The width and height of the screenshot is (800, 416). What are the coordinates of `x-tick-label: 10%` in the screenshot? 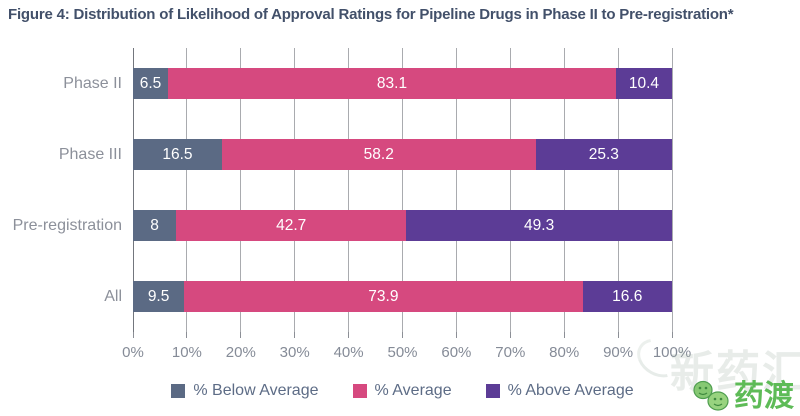 It's located at (186, 352).